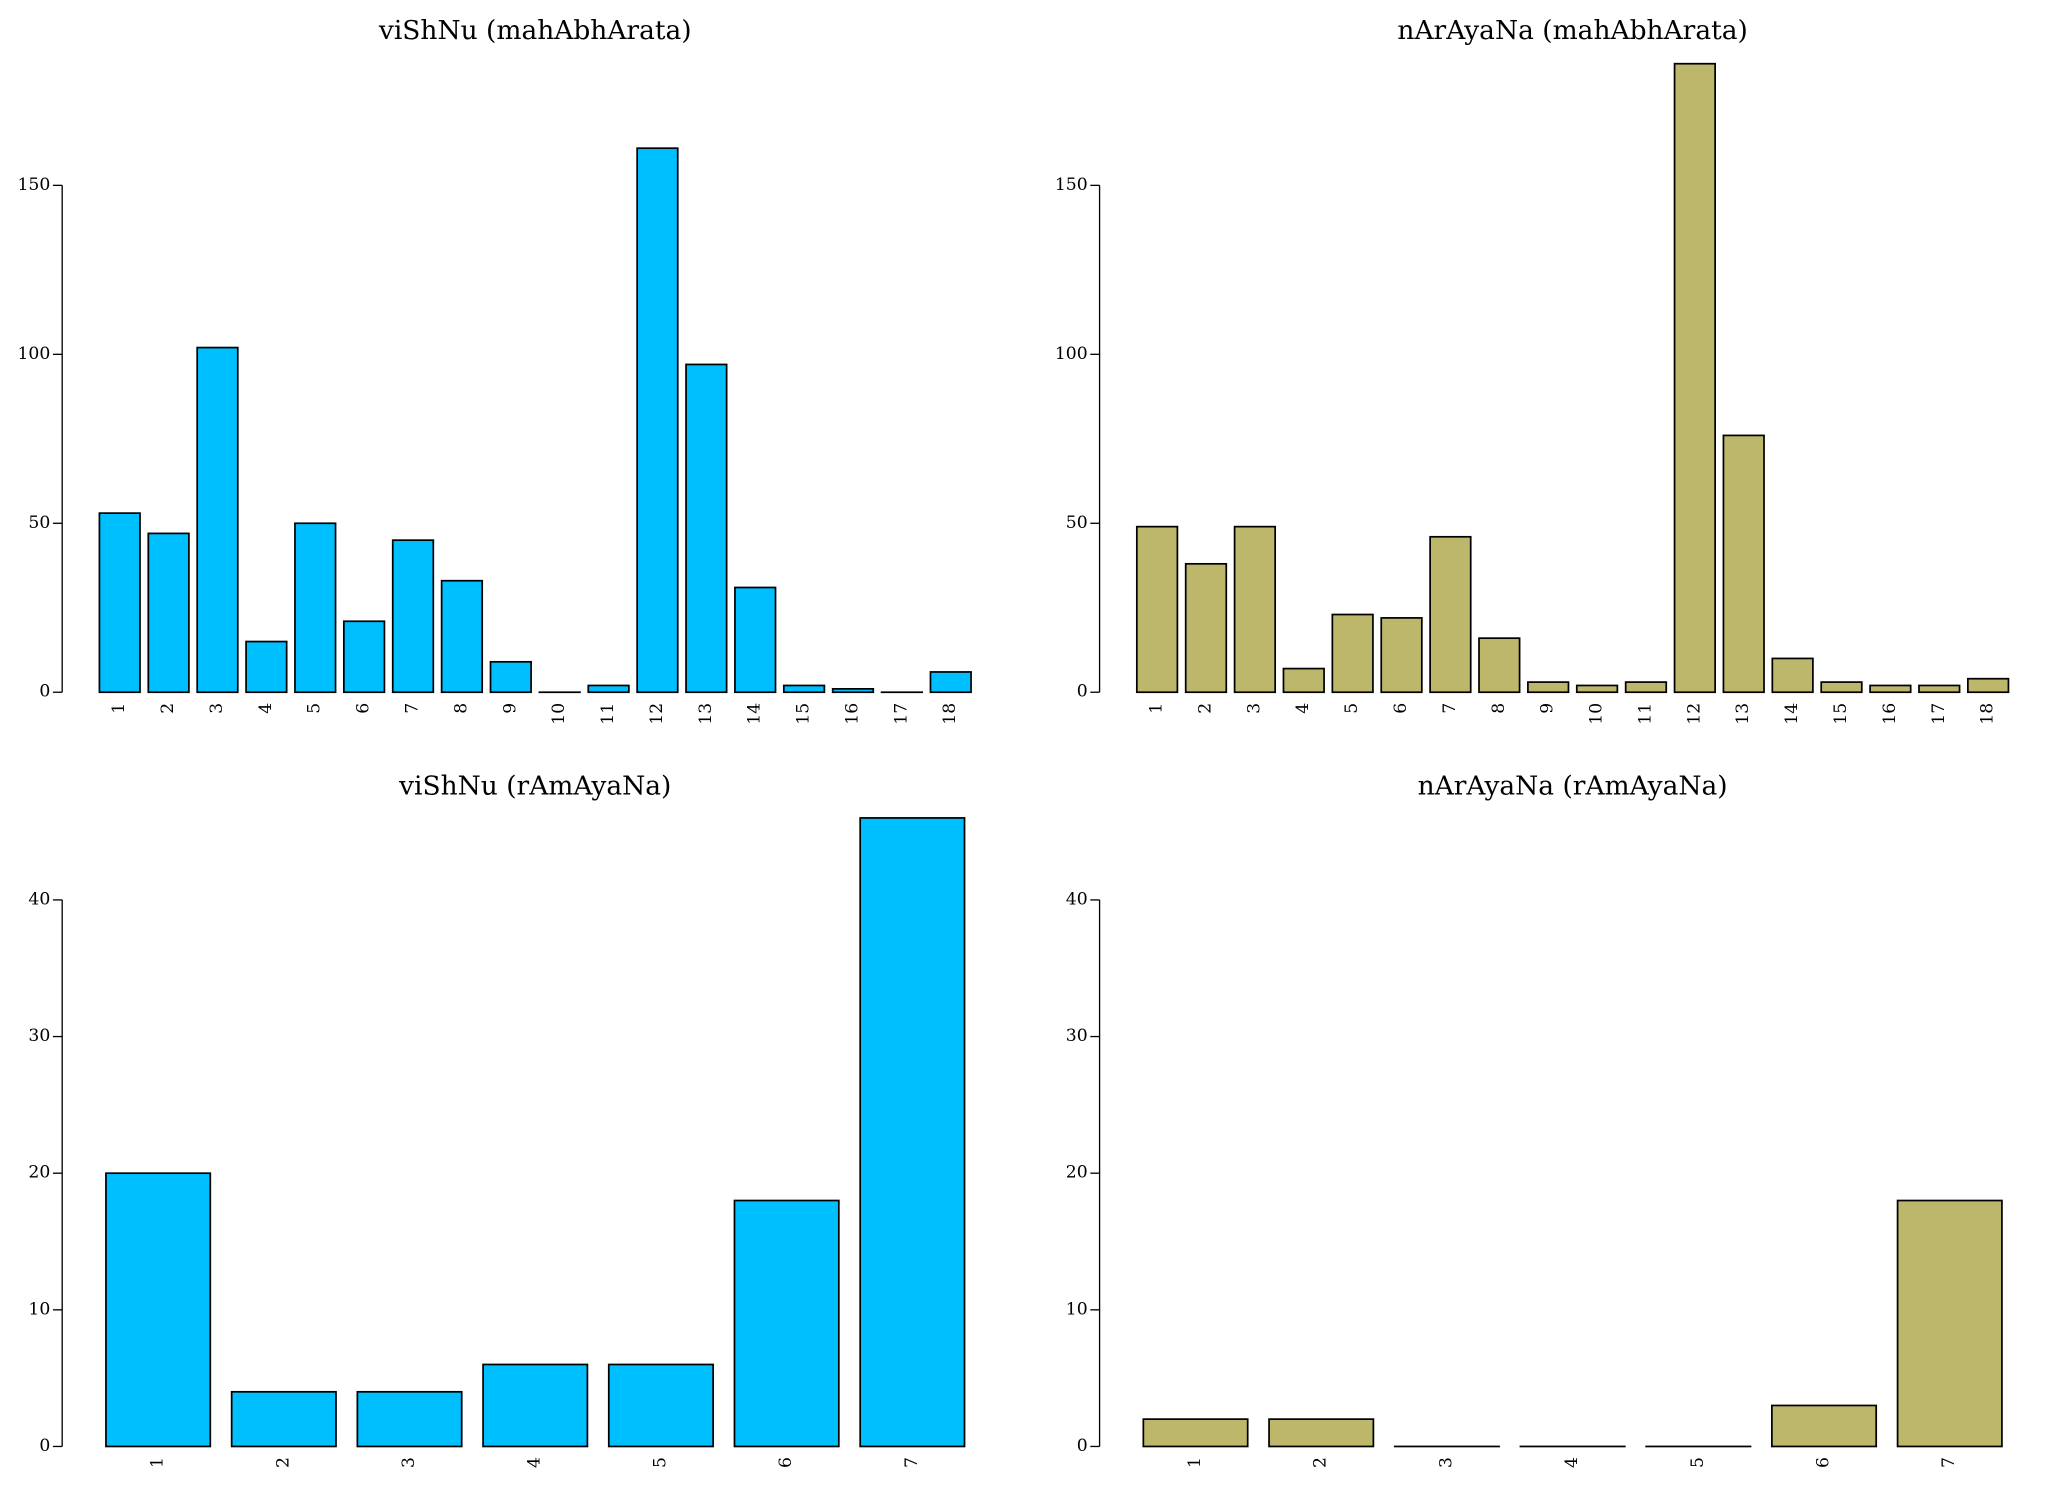 The height and width of the screenshot is (1489, 2047). Describe the element at coordinates (1572, 30) in the screenshot. I see `chart-title: nArAyaNa (mahAbhArata)` at that location.